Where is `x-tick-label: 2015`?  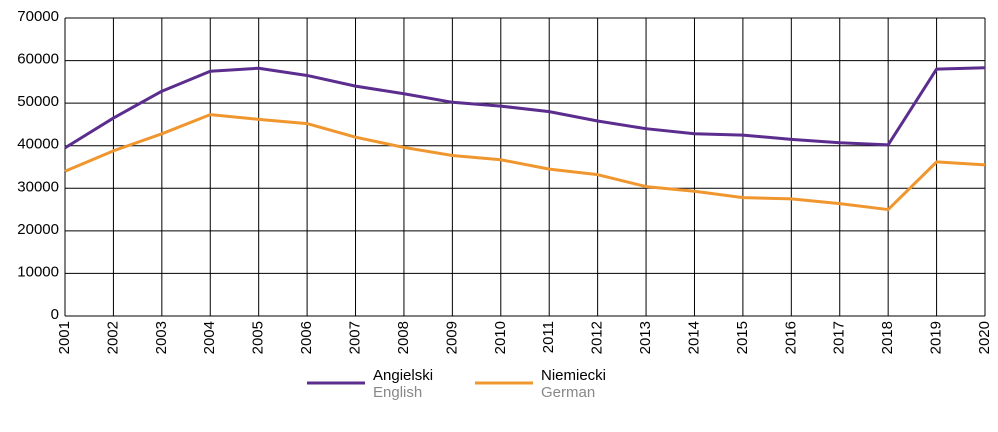 x-tick-label: 2015 is located at coordinates (742, 337).